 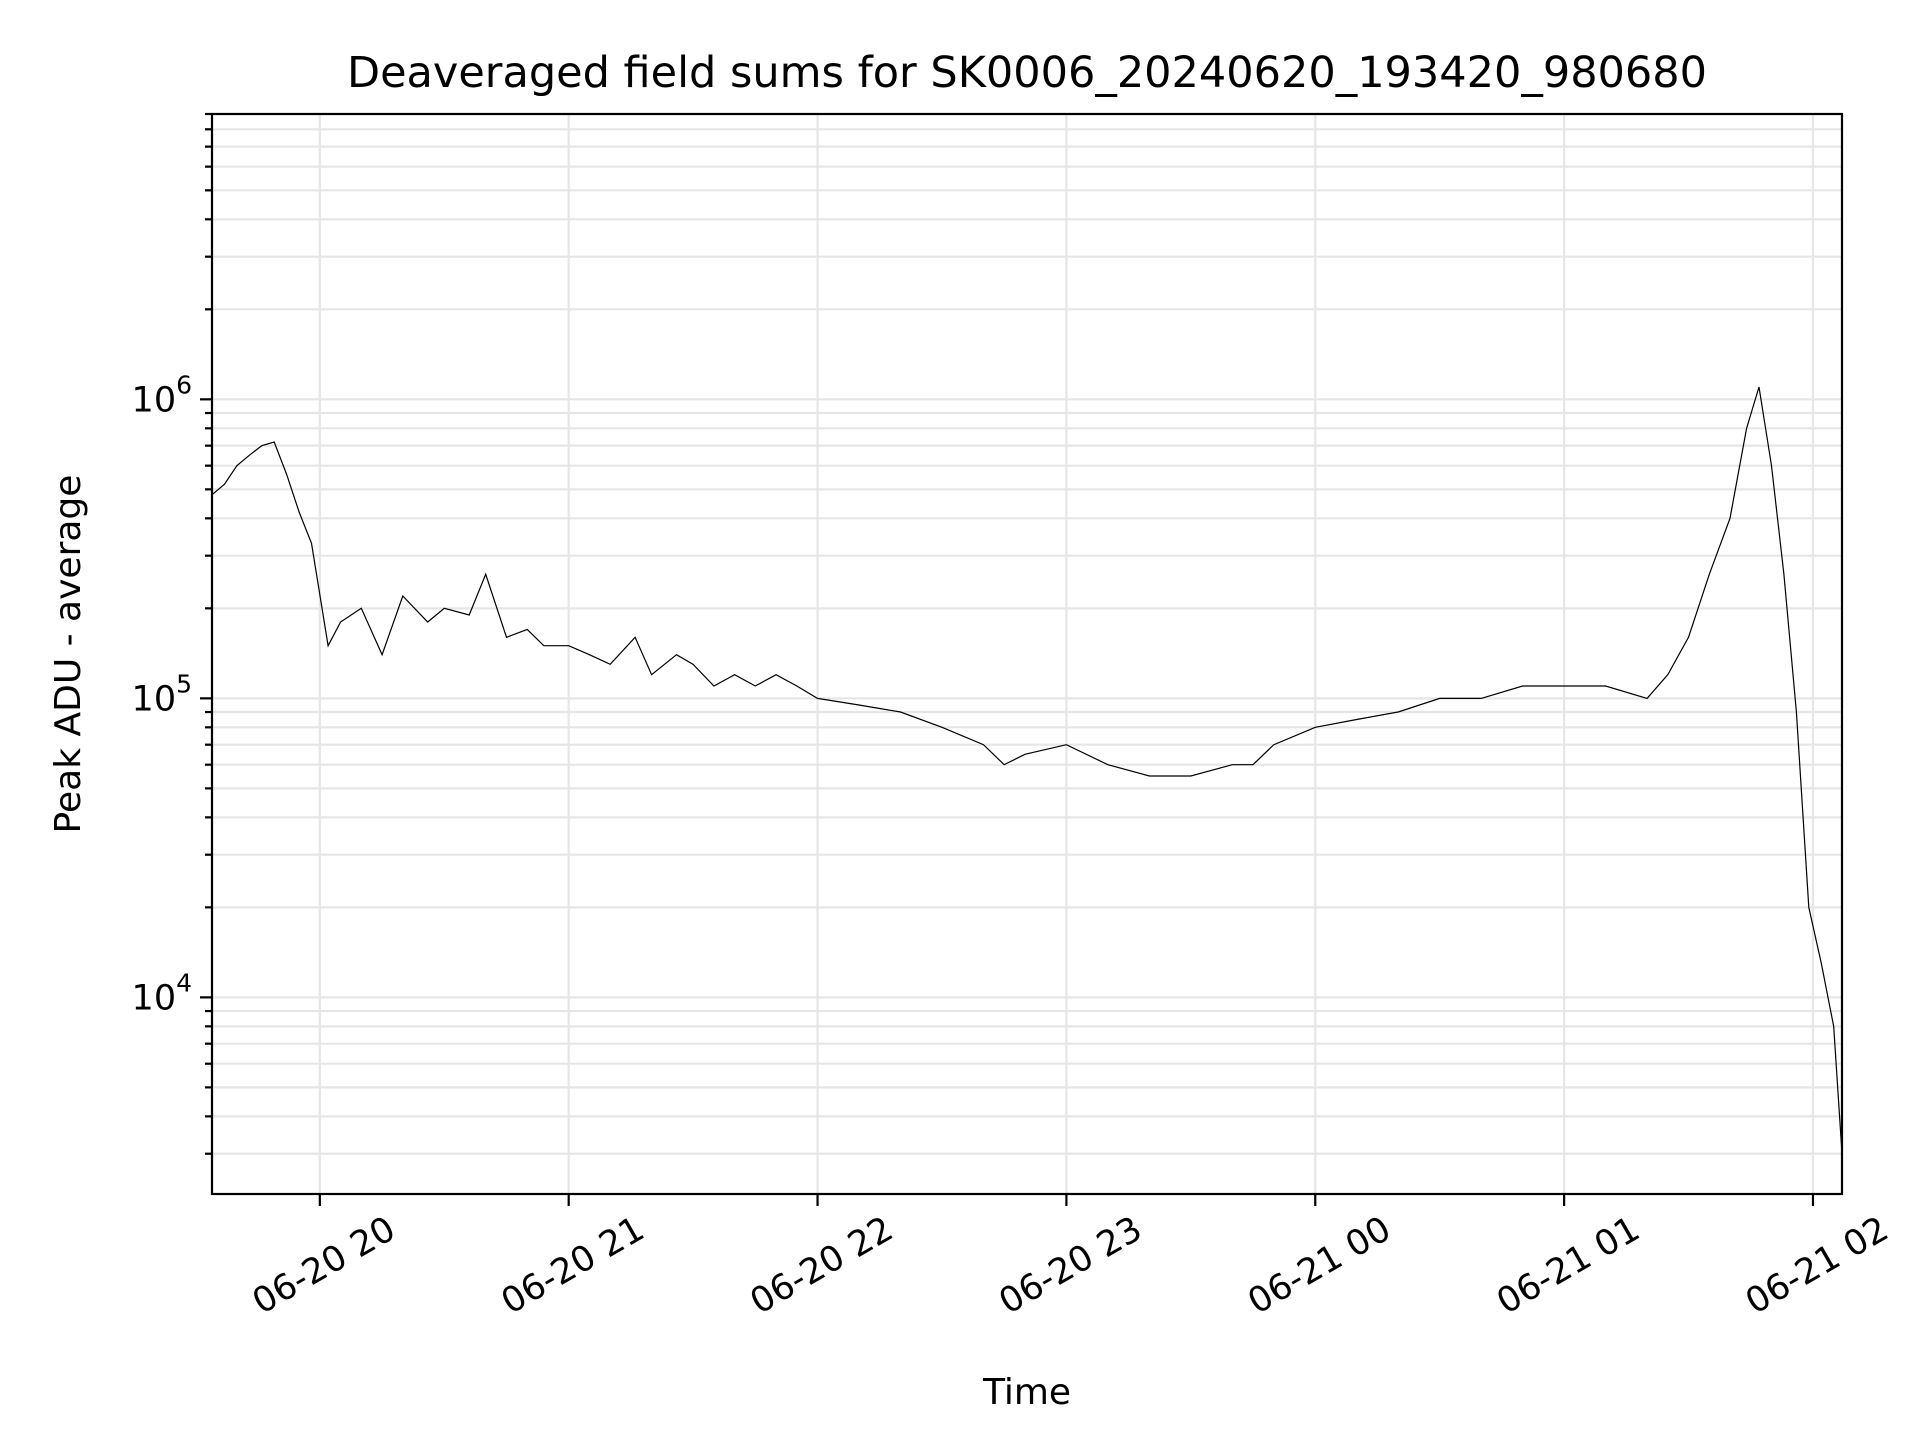 What do you see at coordinates (822, 1265) in the screenshot?
I see `x-tick-label: 06-20 22` at bounding box center [822, 1265].